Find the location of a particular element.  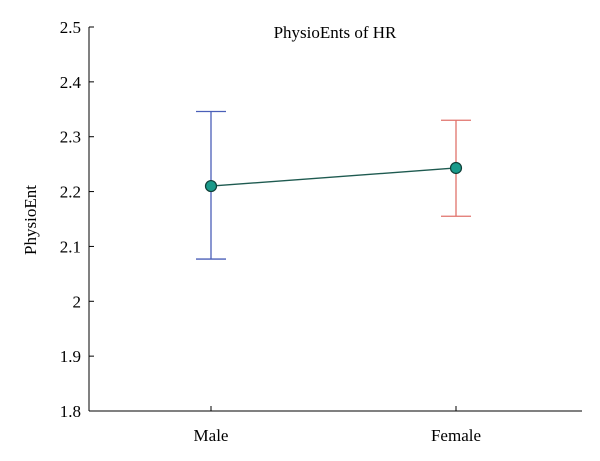

markers is located at coordinates (333, 177).